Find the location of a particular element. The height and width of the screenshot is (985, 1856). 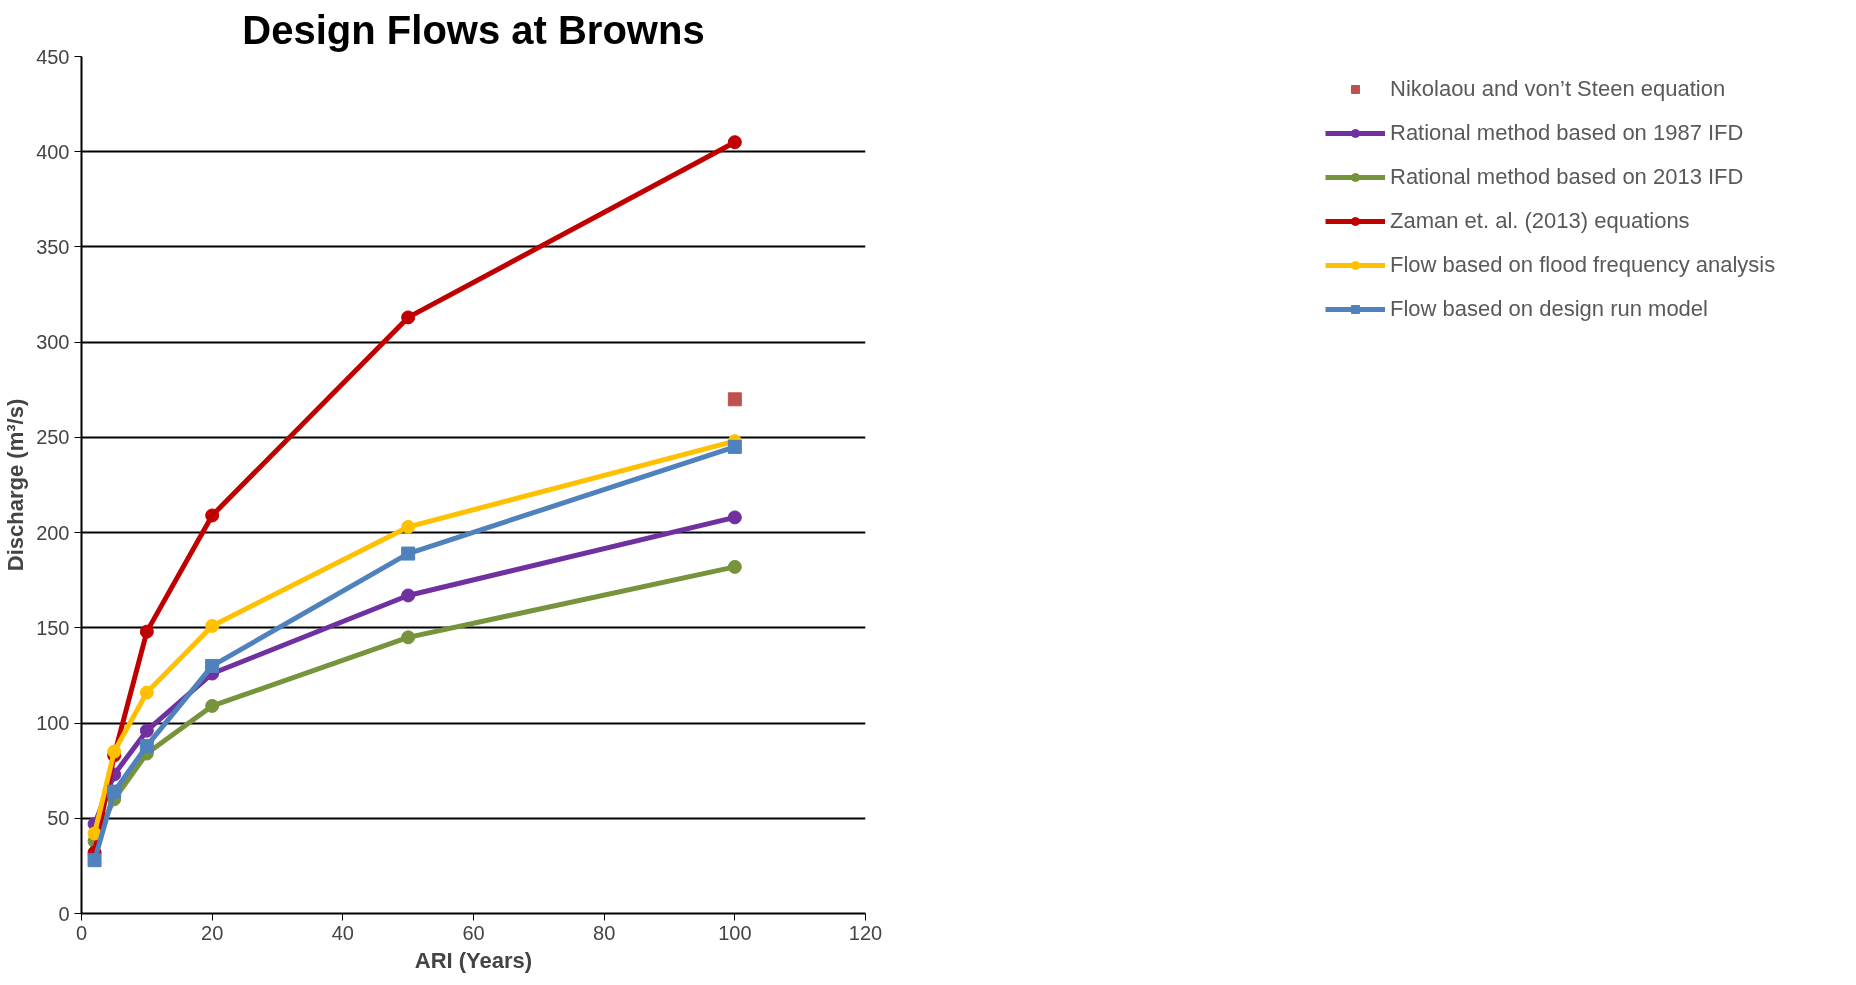

y-axis-title: Discharge (m³/s) is located at coordinates (16, 485).